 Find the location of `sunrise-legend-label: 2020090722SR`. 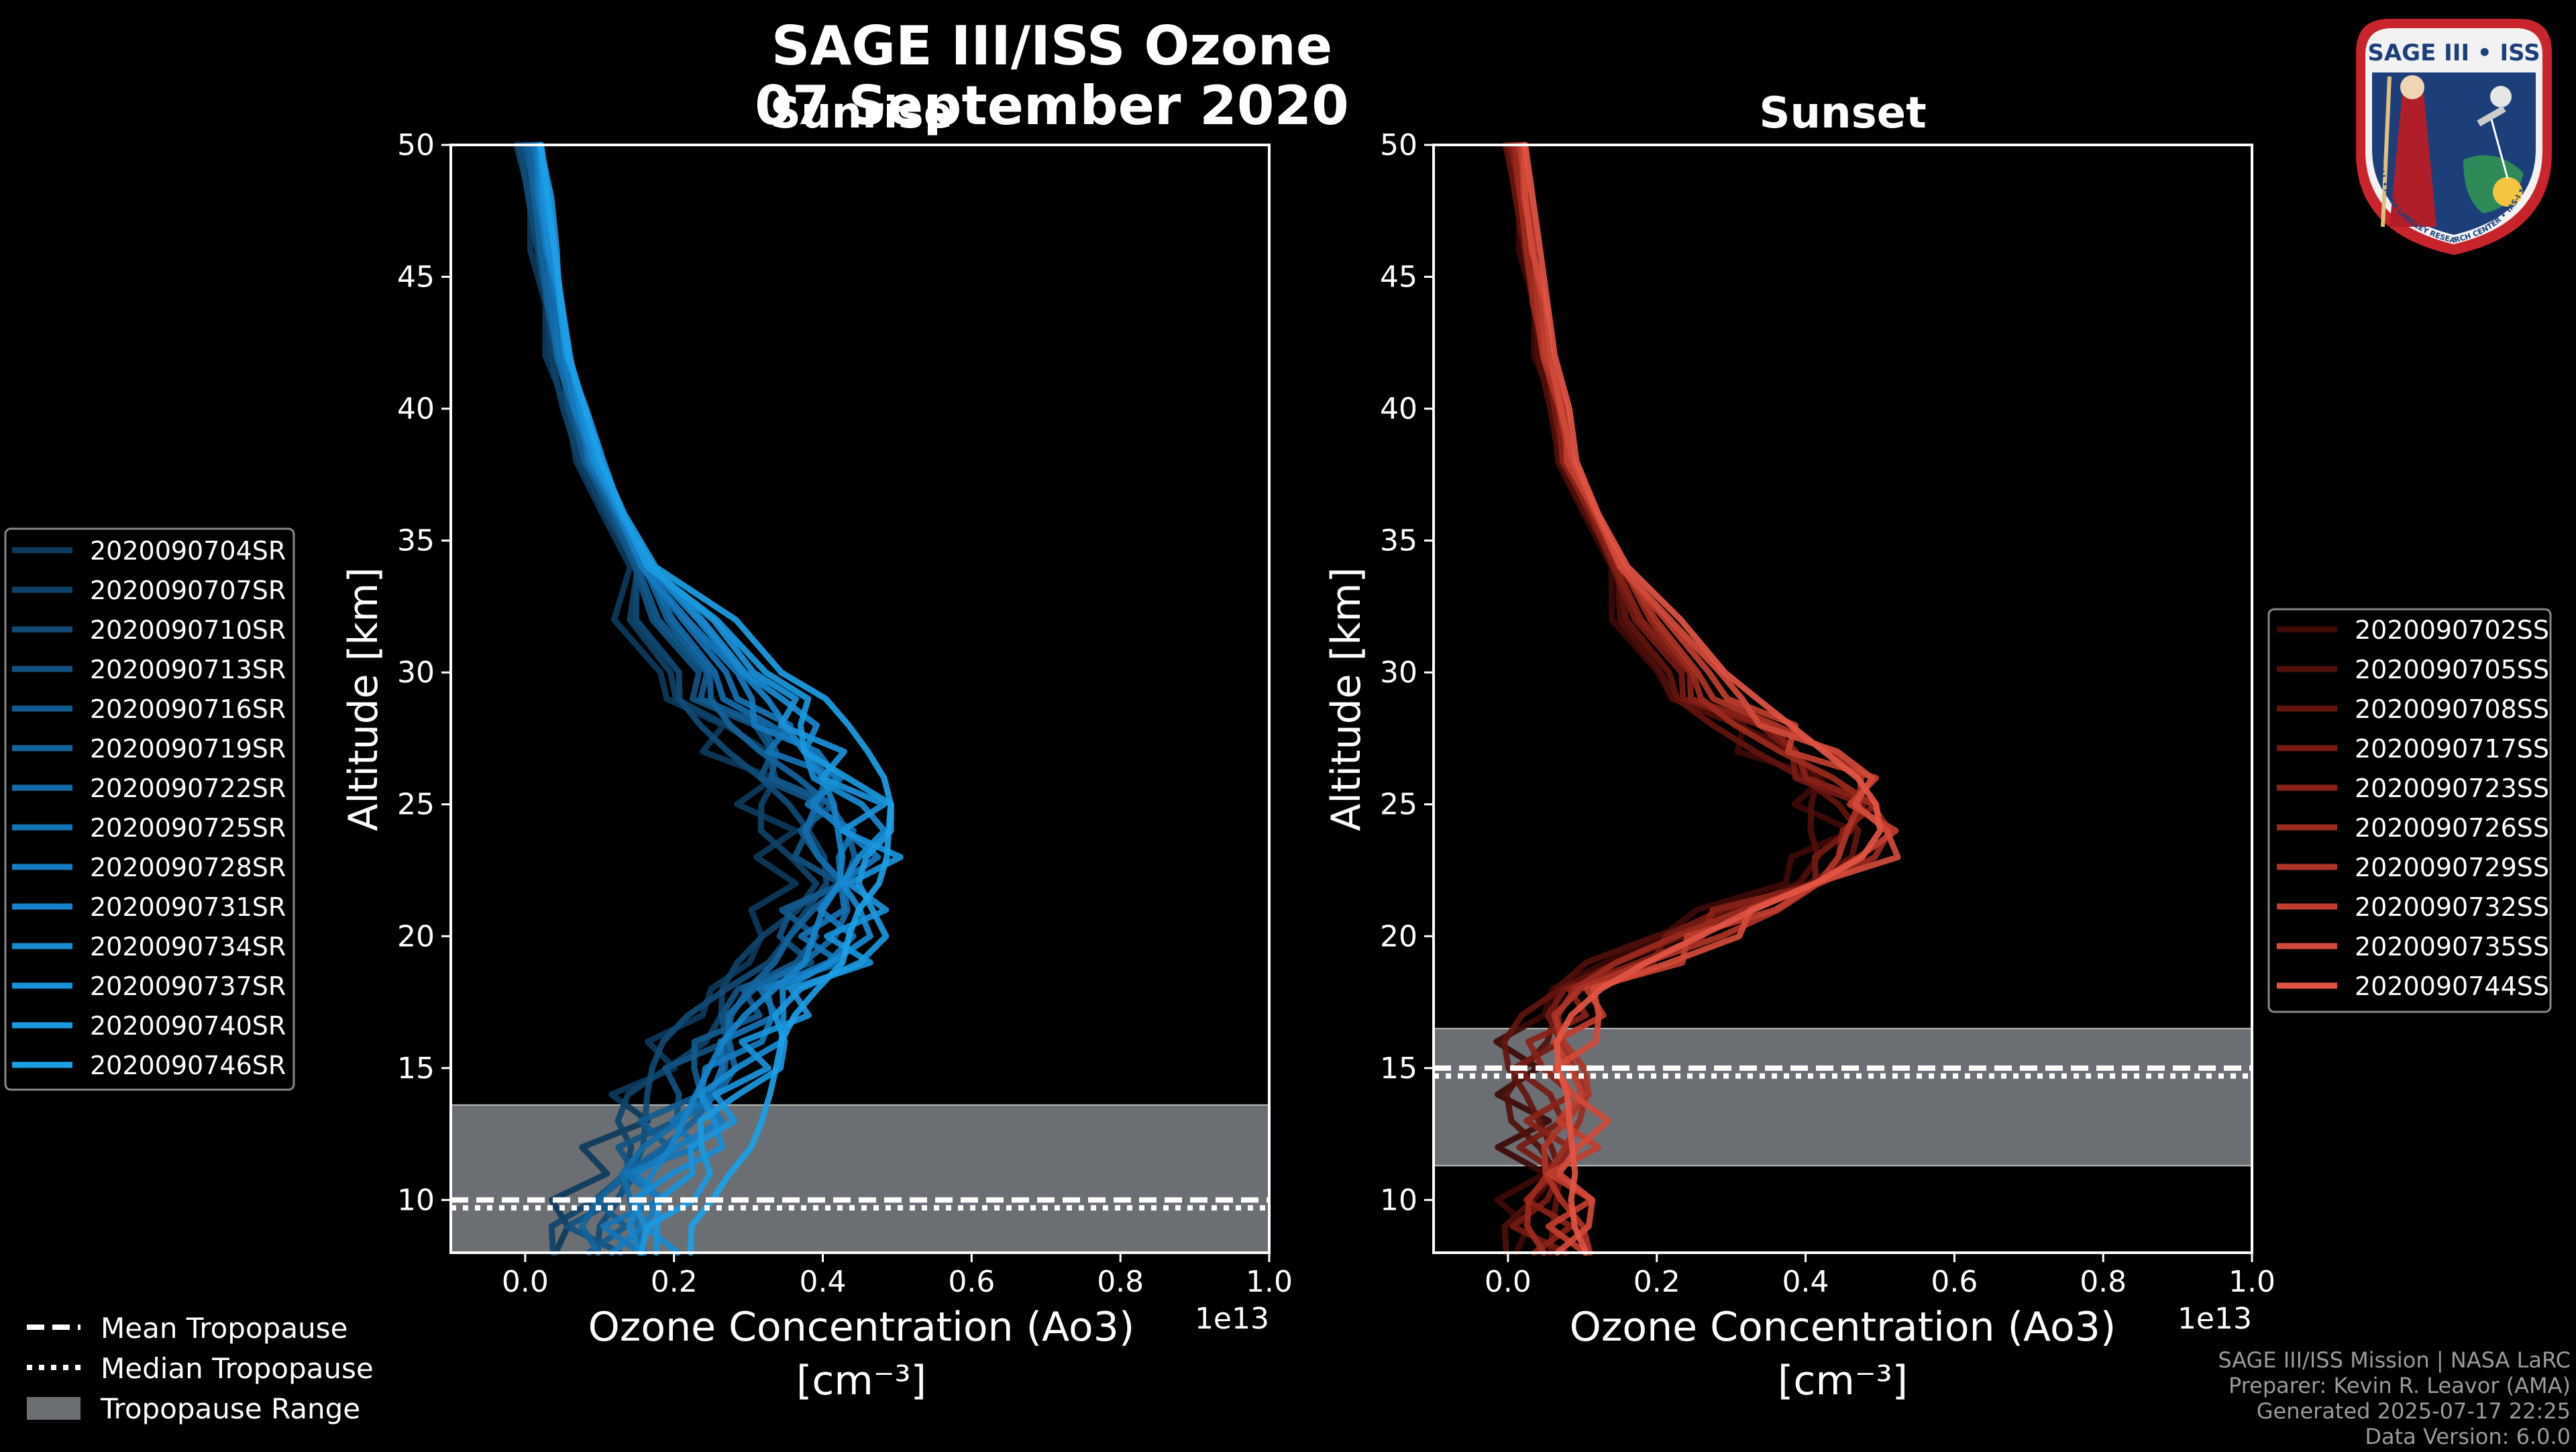

sunrise-legend-label: 2020090722SR is located at coordinates (188, 789).